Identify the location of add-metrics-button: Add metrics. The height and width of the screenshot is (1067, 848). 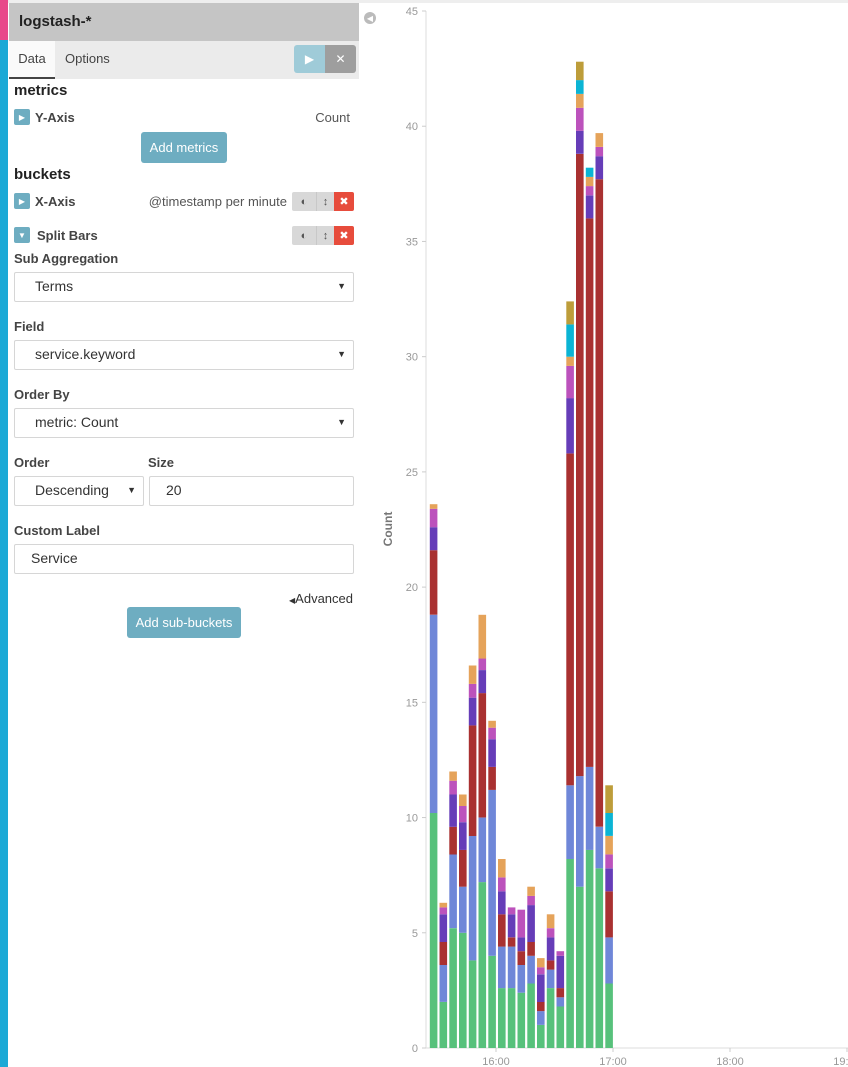
(184, 147).